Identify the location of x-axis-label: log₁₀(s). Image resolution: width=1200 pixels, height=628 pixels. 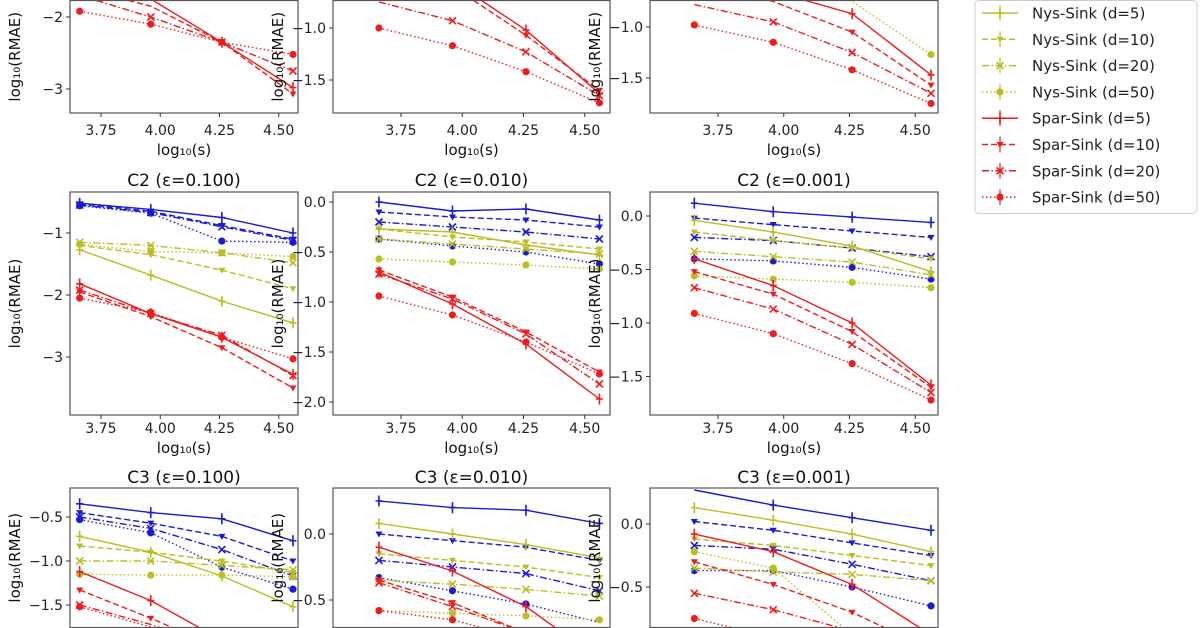
(794, 150).